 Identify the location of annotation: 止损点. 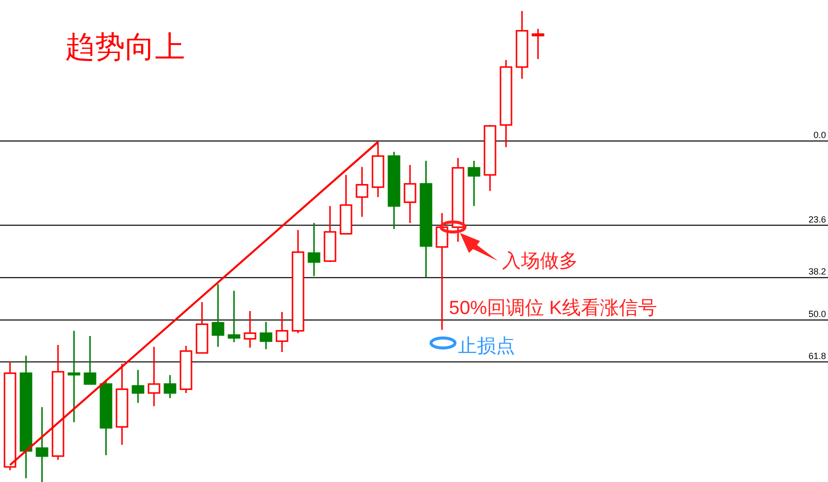
(486, 346).